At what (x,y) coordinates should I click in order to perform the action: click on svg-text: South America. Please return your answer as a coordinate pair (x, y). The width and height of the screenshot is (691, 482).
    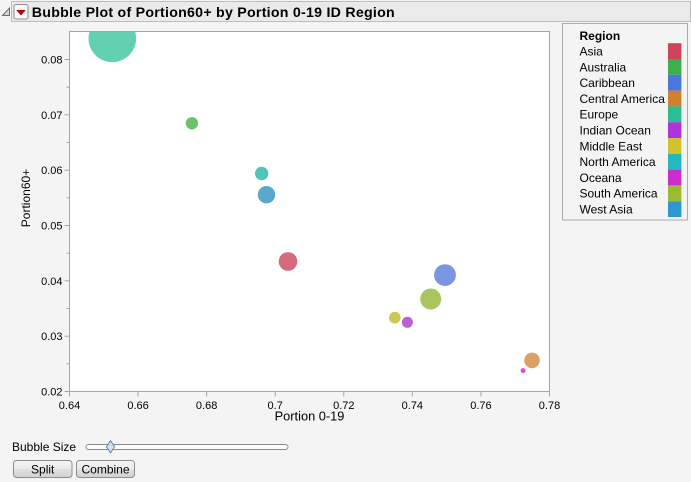
    Looking at the image, I should click on (619, 194).